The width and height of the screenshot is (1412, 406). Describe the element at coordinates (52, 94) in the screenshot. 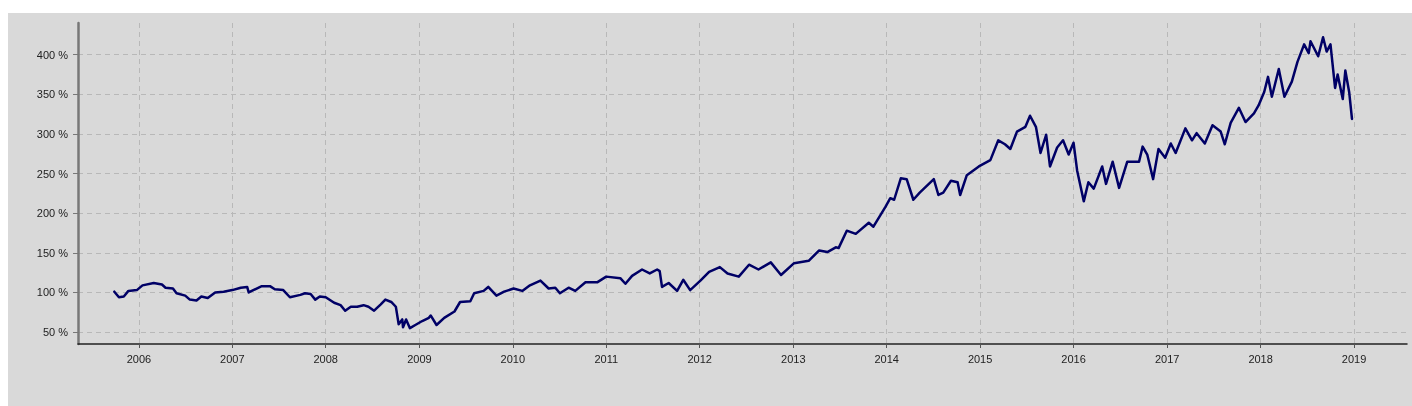

I see `y-tick-label: 350 %` at that location.